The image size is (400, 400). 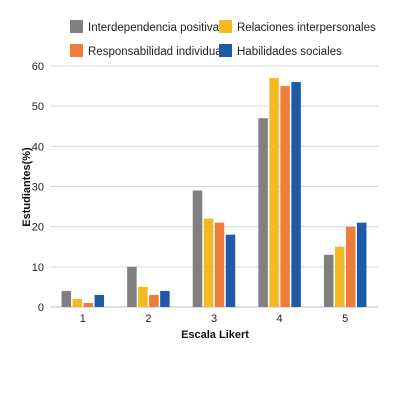 I want to click on x-tick-label: 3, so click(x=214, y=319).